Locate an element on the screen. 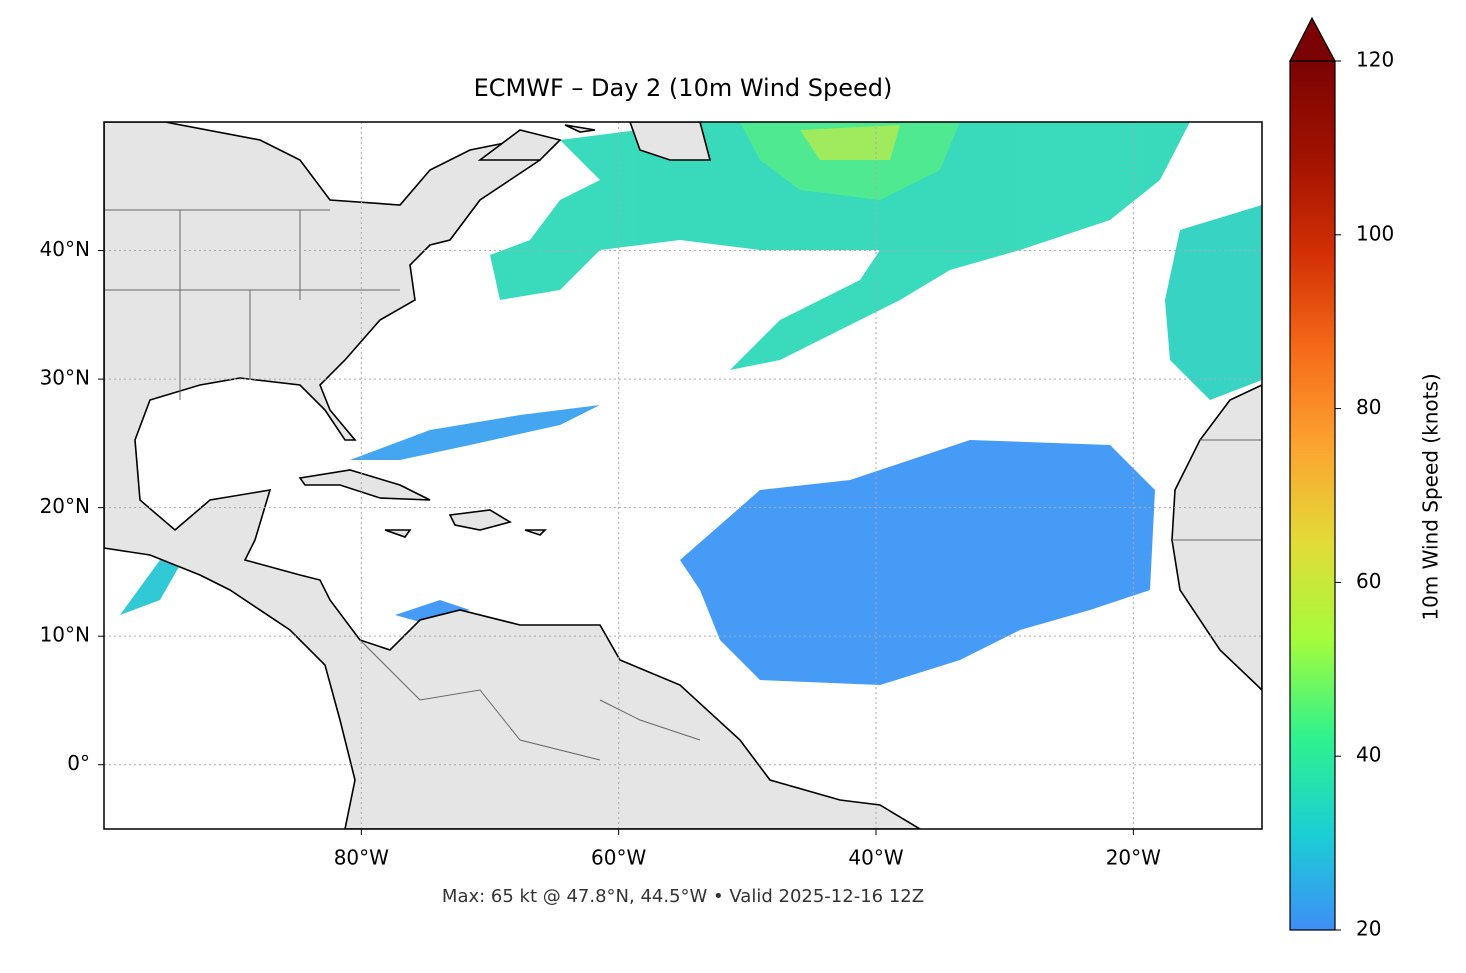  x-tick-label: 20°W is located at coordinates (1133, 858).